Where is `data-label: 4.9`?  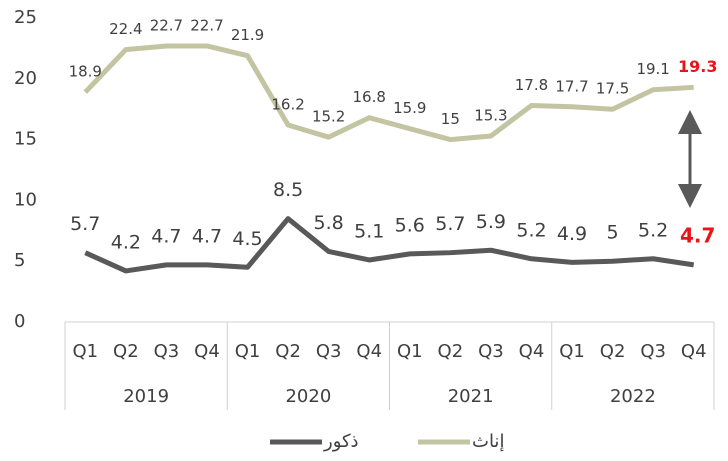 data-label: 4.9 is located at coordinates (572, 234).